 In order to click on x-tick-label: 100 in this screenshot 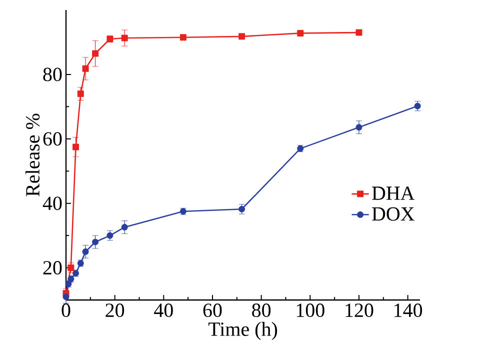, I will do `click(310, 311)`.